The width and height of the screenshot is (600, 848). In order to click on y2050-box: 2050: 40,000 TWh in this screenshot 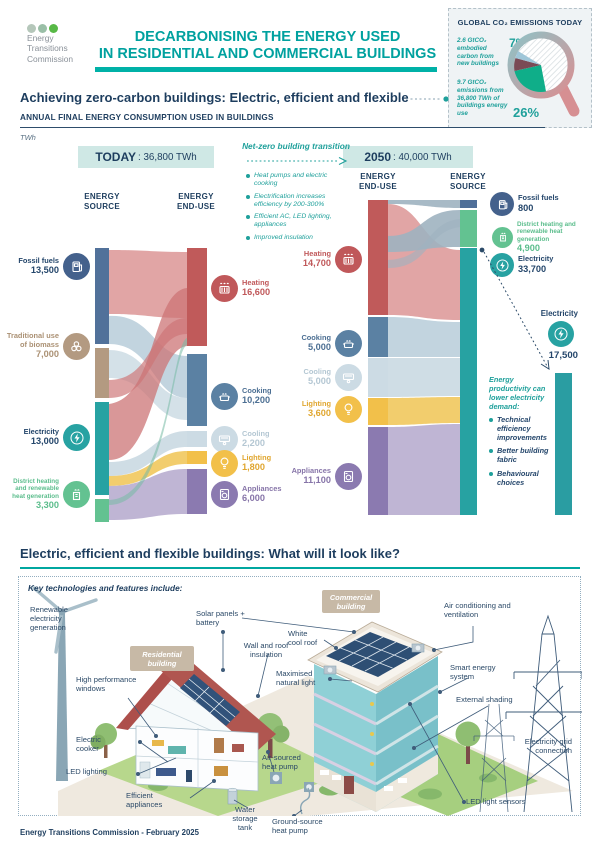, I will do `click(408, 157)`.